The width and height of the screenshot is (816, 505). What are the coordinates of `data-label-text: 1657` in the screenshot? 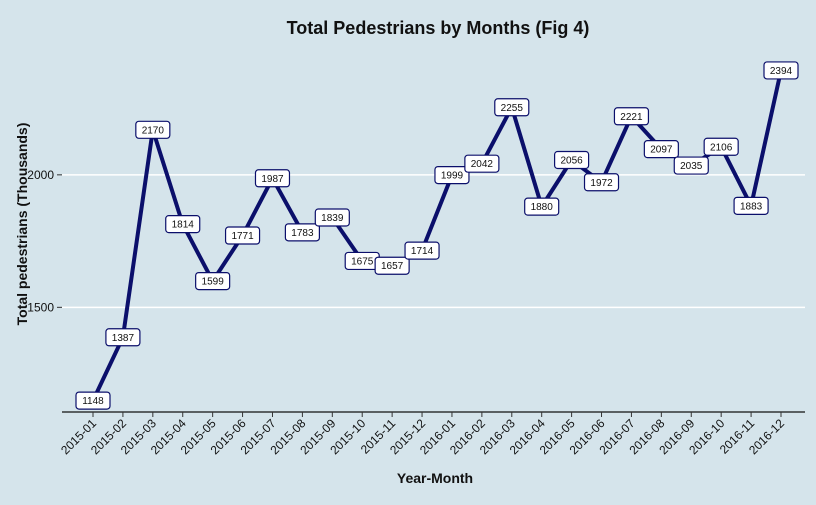 It's located at (392, 266).